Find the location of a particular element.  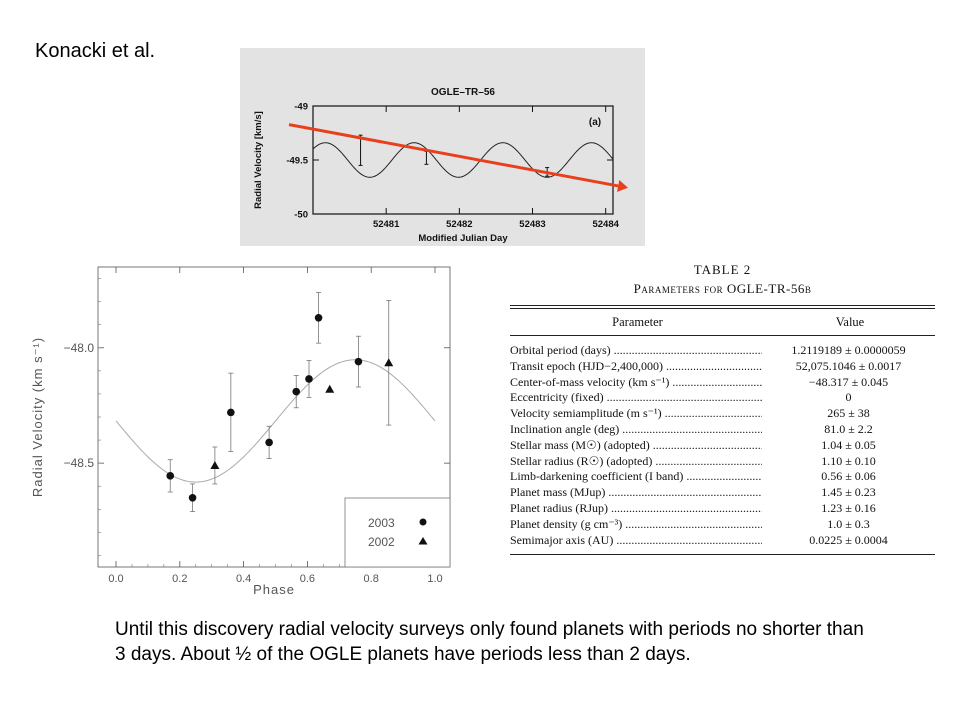

param-name: Velocity semiamplitude (m s⁻¹) is located at coordinates (636, 414).